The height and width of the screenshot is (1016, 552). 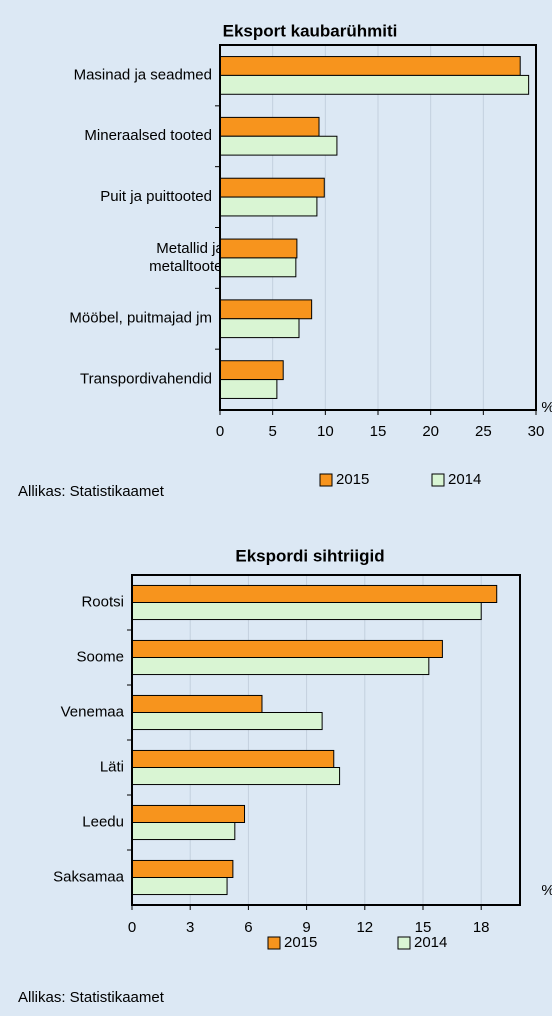 What do you see at coordinates (364, 927) in the screenshot?
I see `x-tick-label: 12` at bounding box center [364, 927].